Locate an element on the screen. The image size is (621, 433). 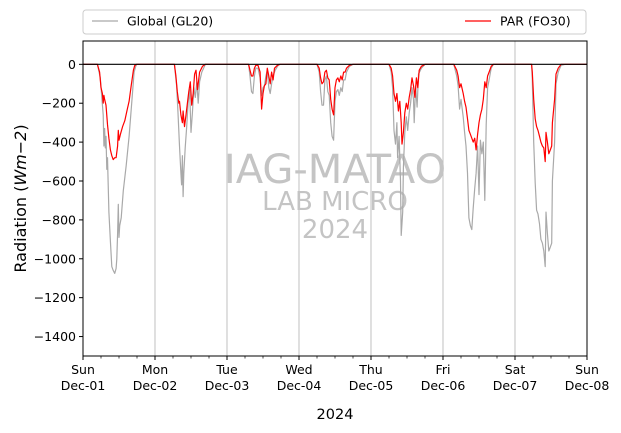
xtick-label-day: Mon is located at coordinates (155, 369).